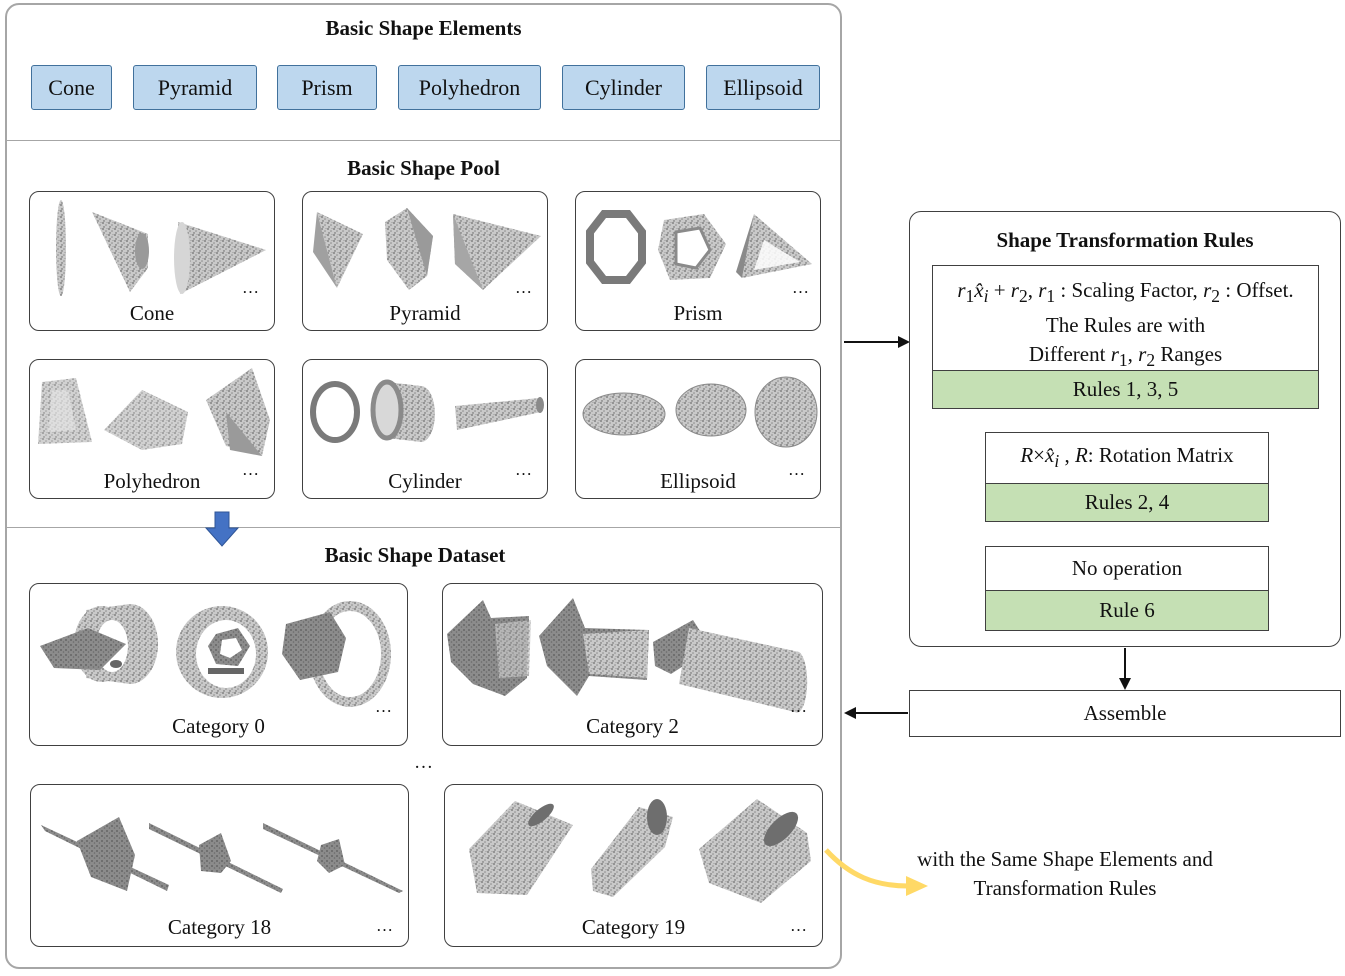  I want to click on pool-card-cylinder: … Cylinder, so click(425, 429).